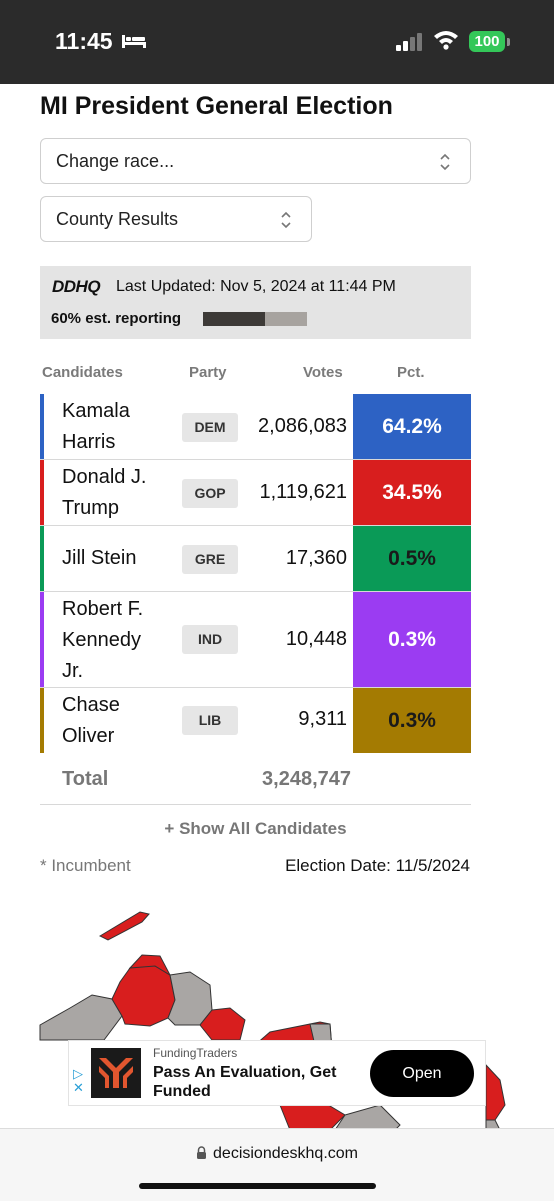  What do you see at coordinates (210, 559) in the screenshot?
I see `party-badge: GRE` at bounding box center [210, 559].